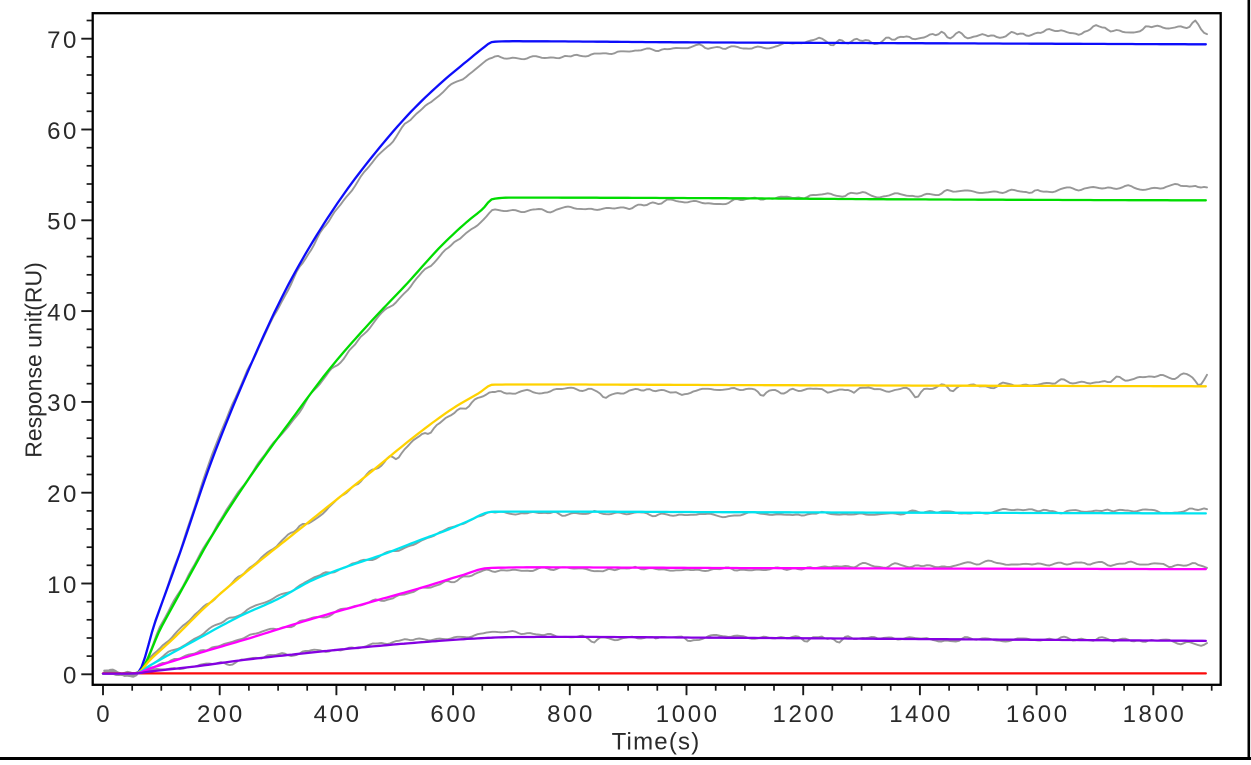 Image resolution: width=1251 pixels, height=765 pixels. I want to click on svg-text: 1200, so click(805, 714).